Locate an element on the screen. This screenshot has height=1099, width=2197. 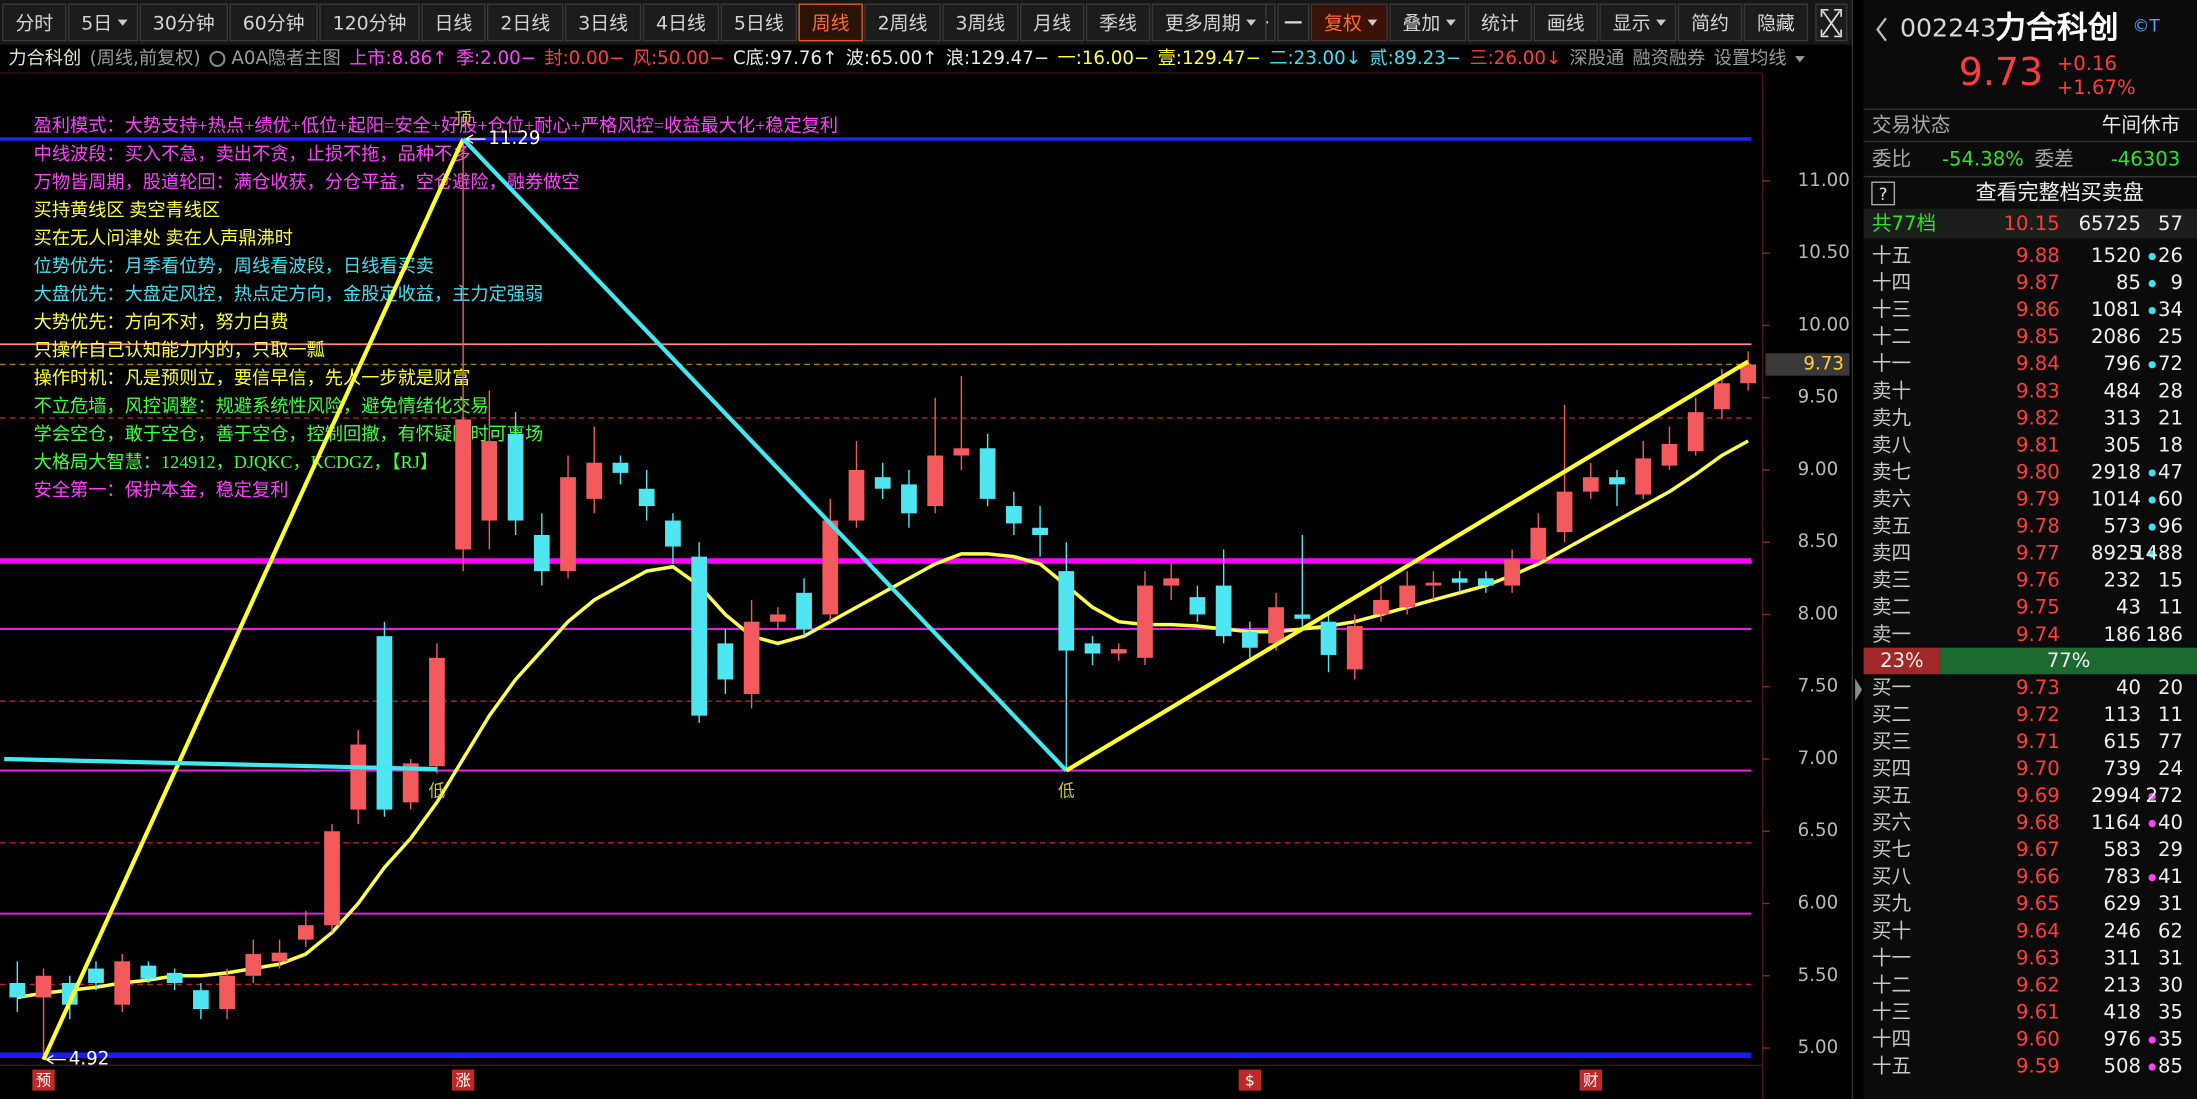
event-marker-label: 涨 is located at coordinates (462, 1080).